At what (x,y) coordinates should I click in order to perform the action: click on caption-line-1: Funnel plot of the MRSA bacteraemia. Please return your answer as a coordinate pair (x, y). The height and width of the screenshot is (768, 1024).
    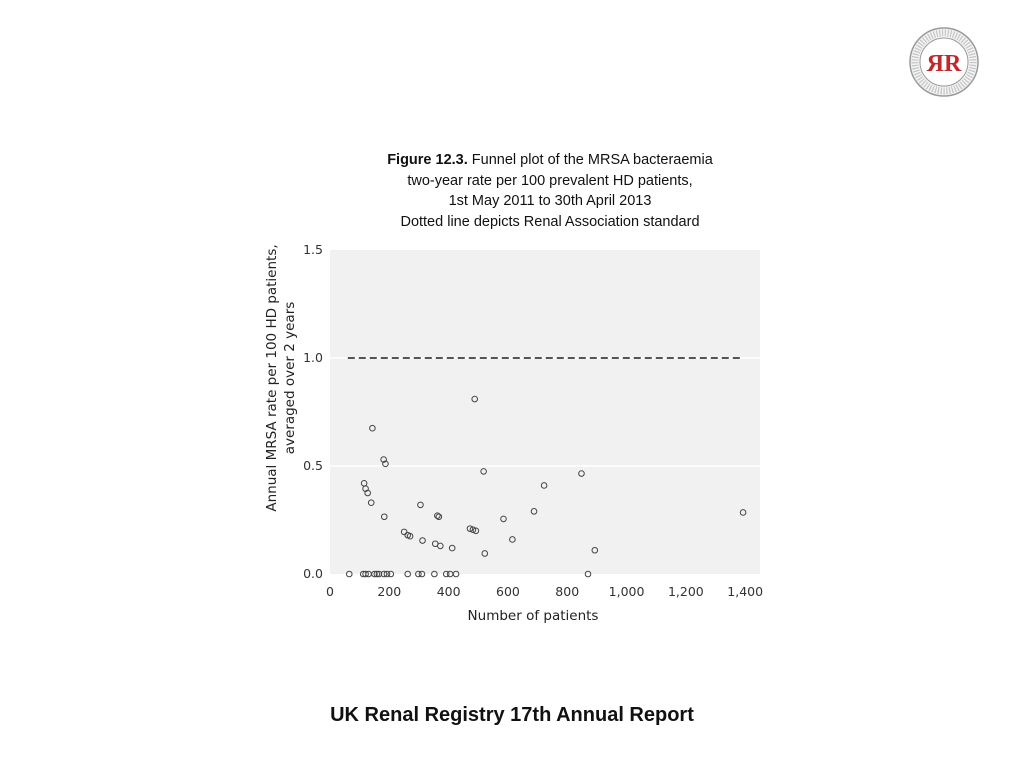
    Looking at the image, I should click on (590, 160).